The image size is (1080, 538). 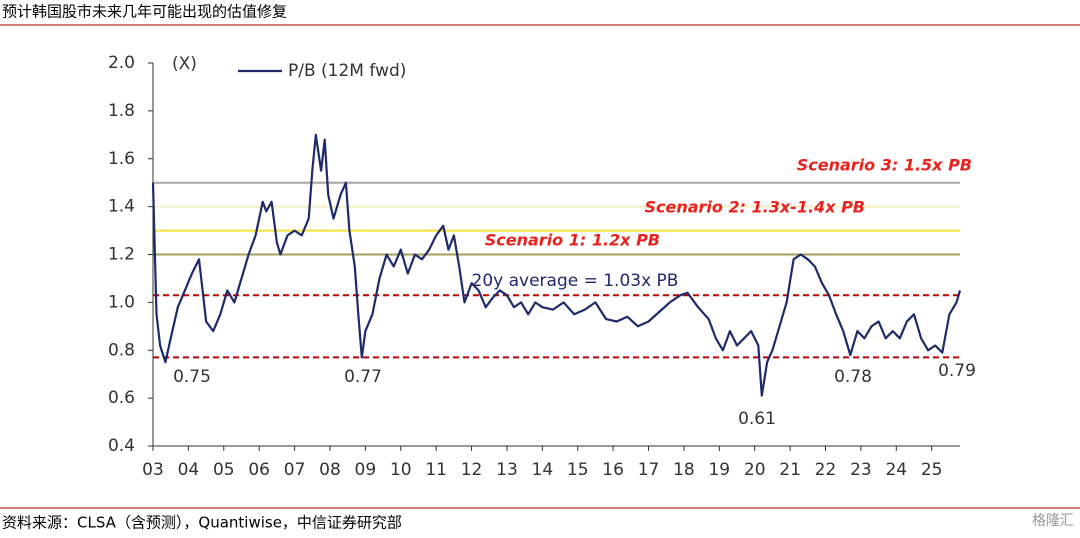 What do you see at coordinates (896, 470) in the screenshot?
I see `x-tick-label: 24` at bounding box center [896, 470].